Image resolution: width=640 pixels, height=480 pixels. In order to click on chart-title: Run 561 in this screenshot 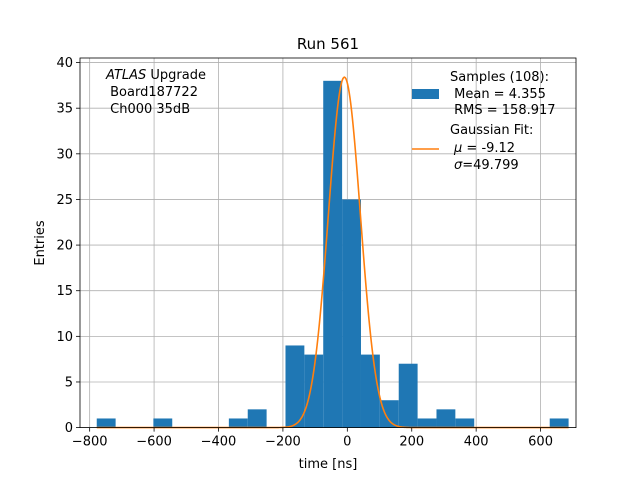, I will do `click(328, 44)`.